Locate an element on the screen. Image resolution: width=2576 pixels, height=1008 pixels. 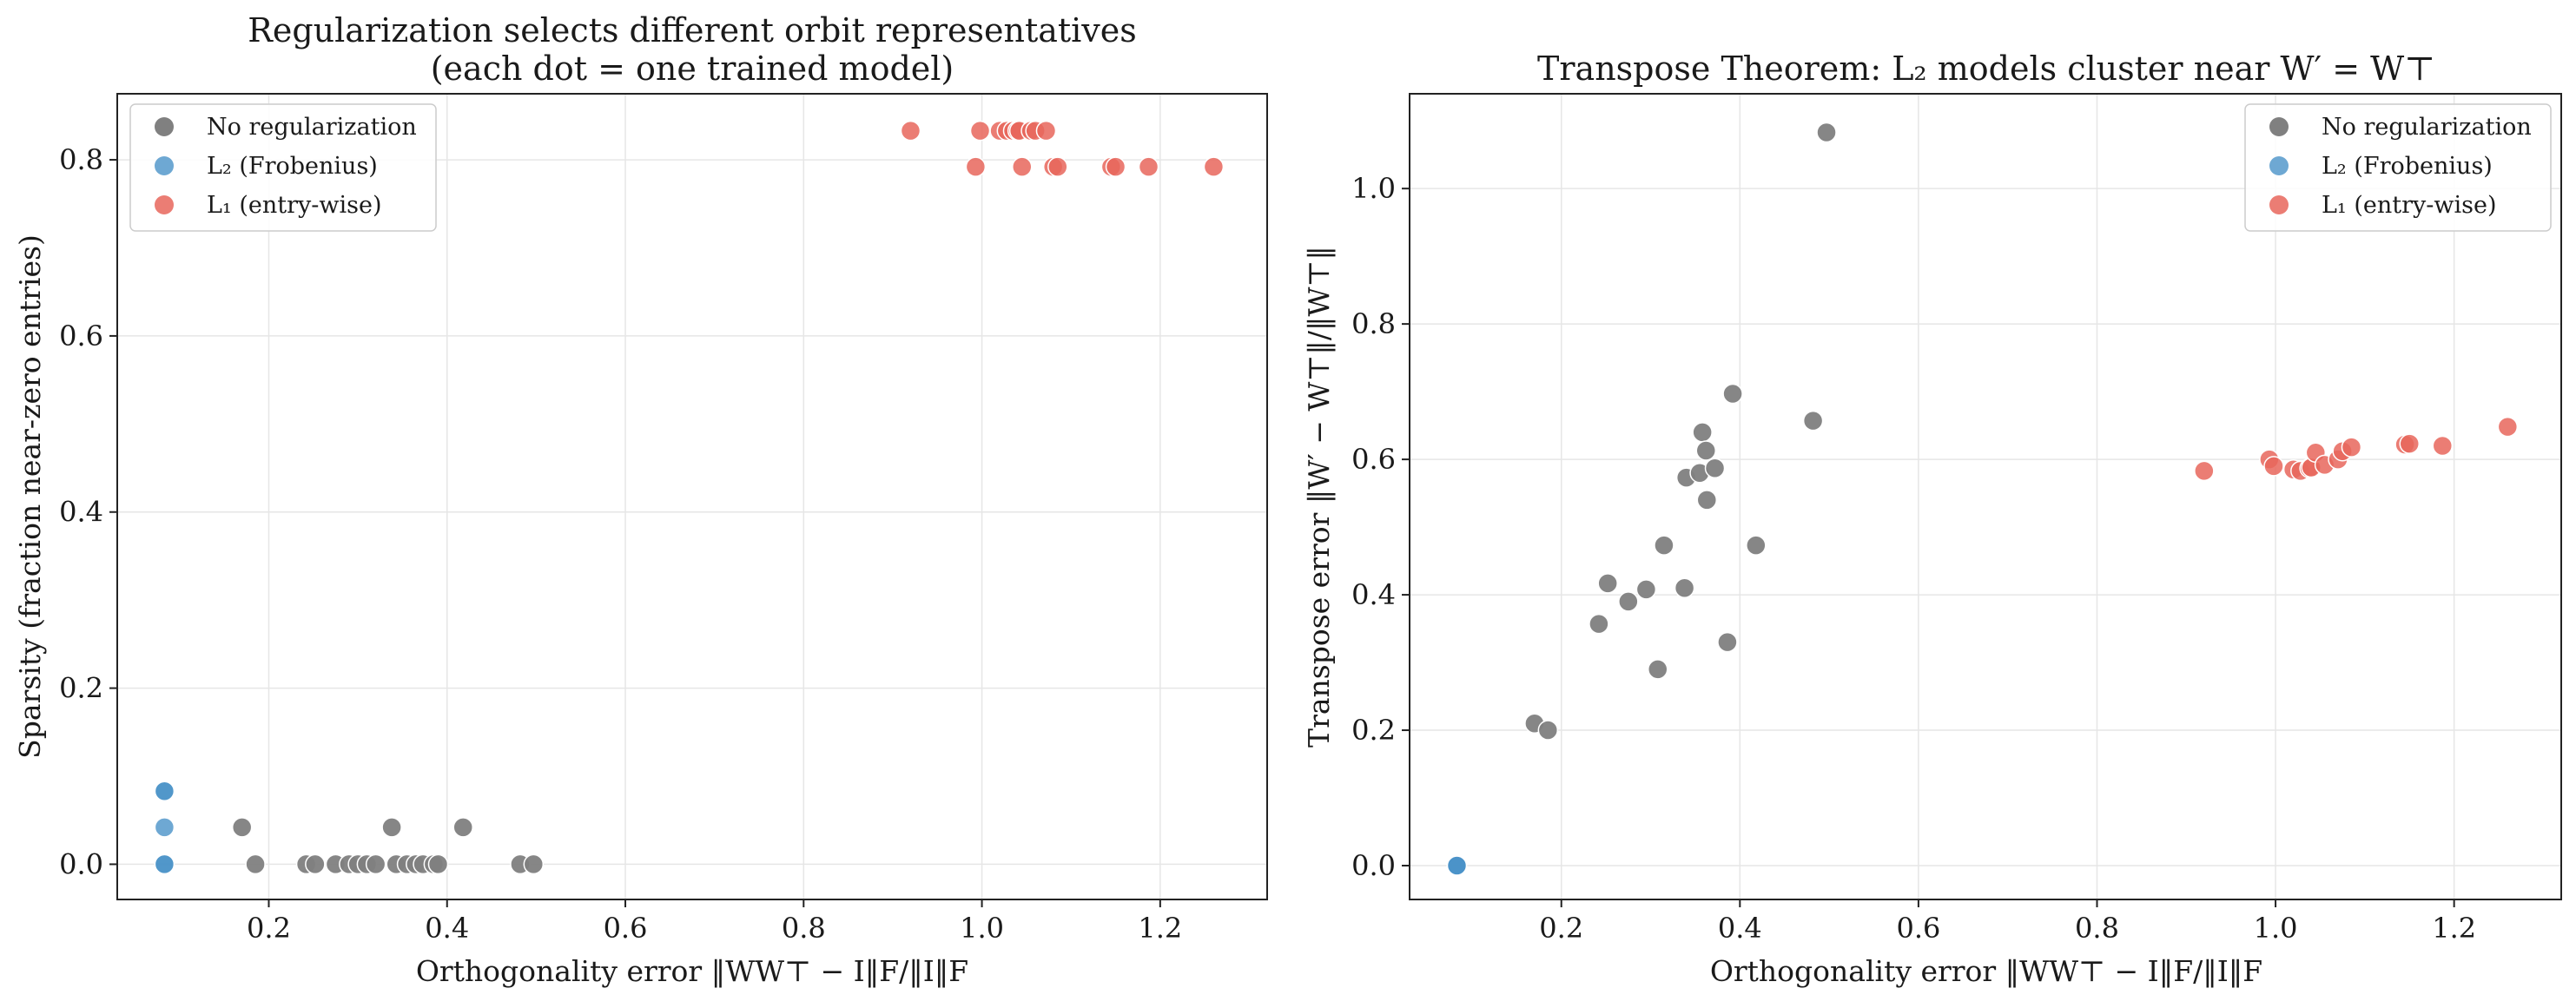
left-legend-marker-l1 is located at coordinates (165, 204).